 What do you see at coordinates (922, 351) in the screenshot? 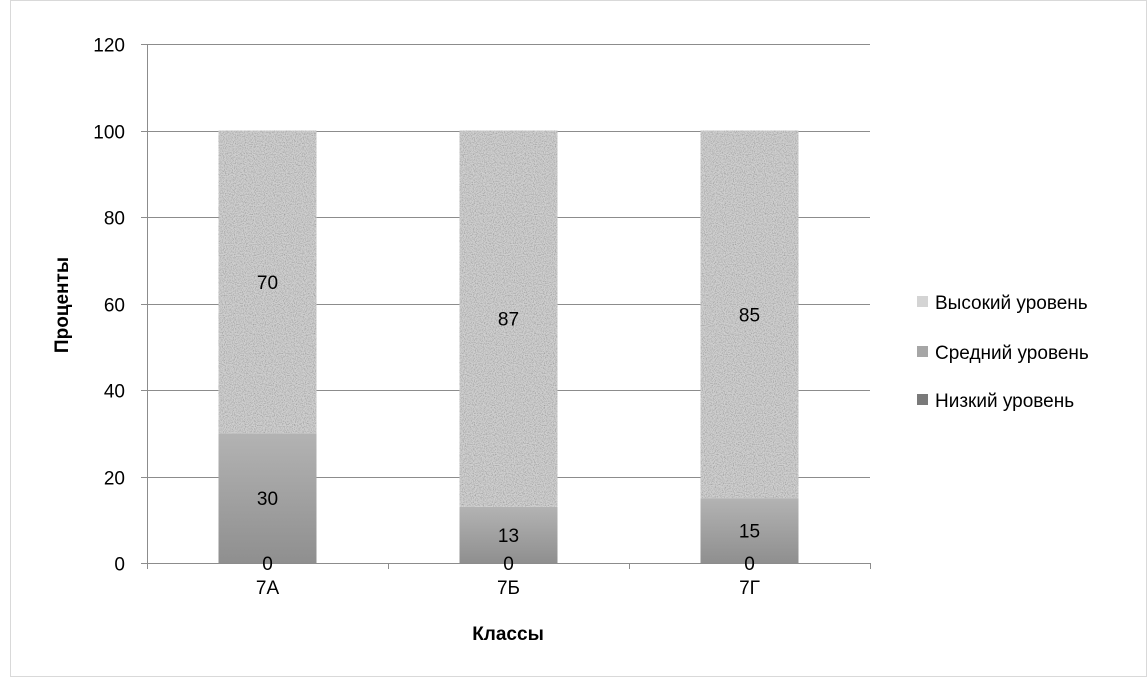
I see `legend-swatch-mid` at bounding box center [922, 351].